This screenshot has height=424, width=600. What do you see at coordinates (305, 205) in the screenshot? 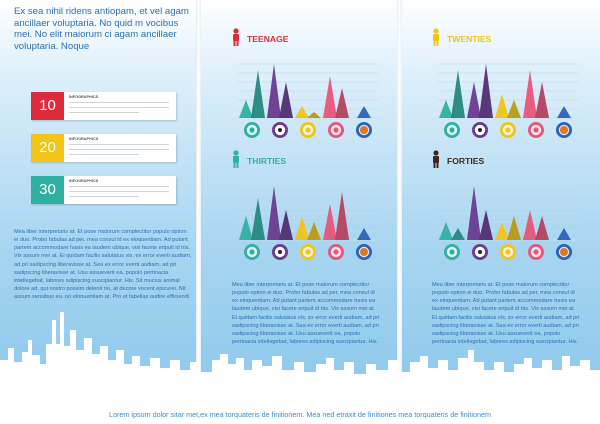
I see `chart-thirties: THIRTIES` at bounding box center [305, 205].